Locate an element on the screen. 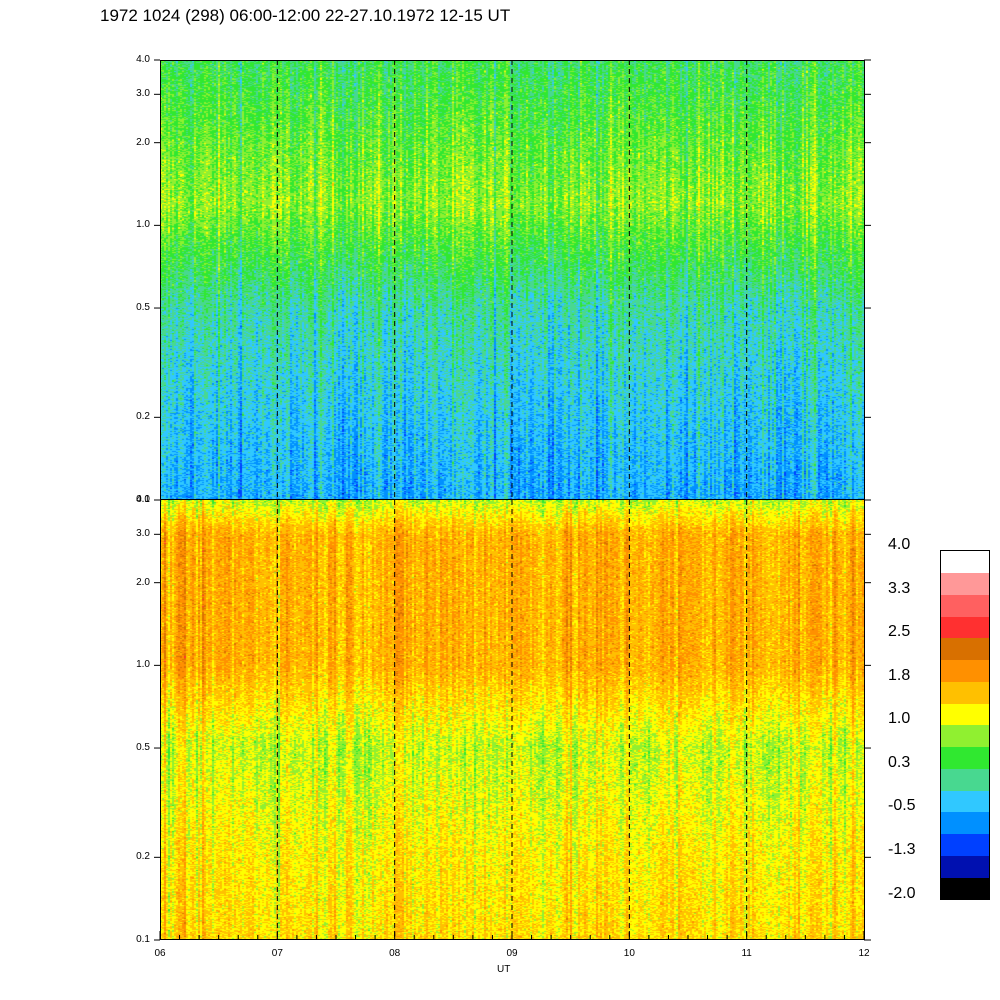  colorbar-label: 0.3 is located at coordinates (899, 762).